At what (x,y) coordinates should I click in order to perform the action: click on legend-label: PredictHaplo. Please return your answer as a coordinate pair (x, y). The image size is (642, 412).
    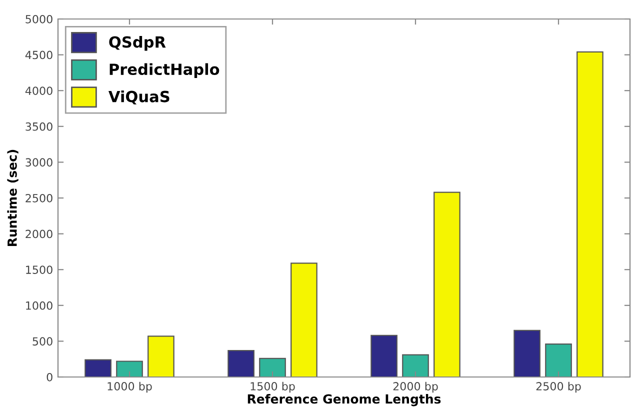
    Looking at the image, I should click on (165, 70).